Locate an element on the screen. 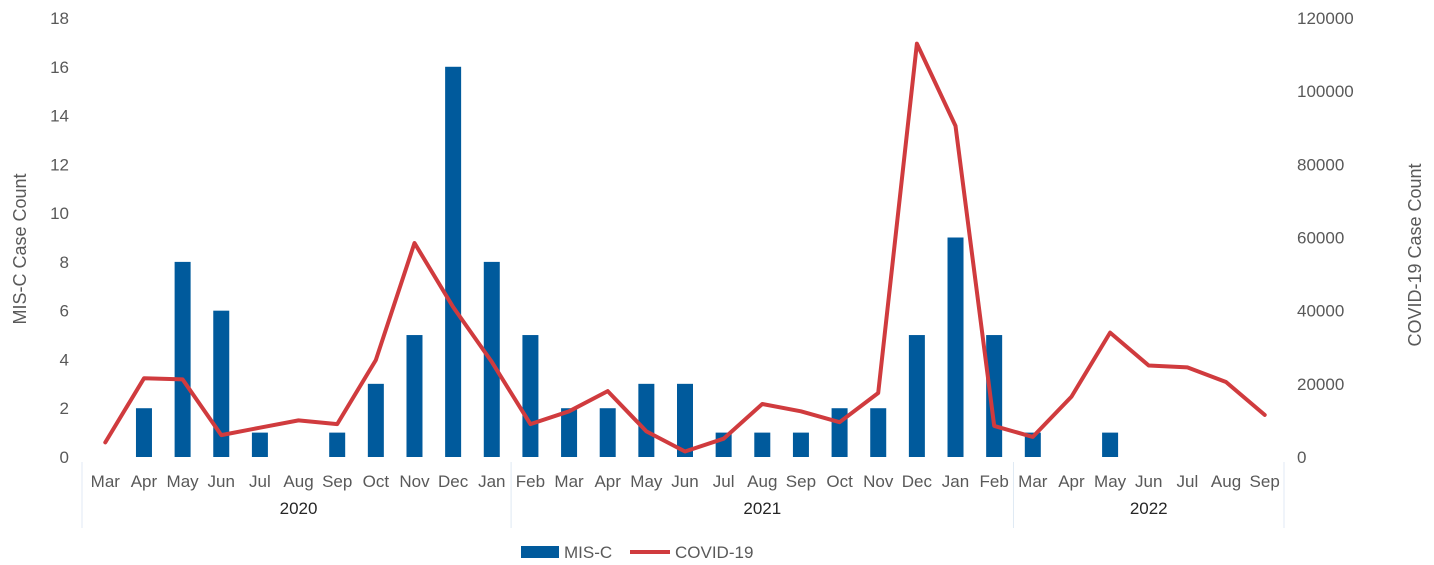 This screenshot has height=565, width=1434. legend-label-covid: COVID-19 is located at coordinates (714, 552).